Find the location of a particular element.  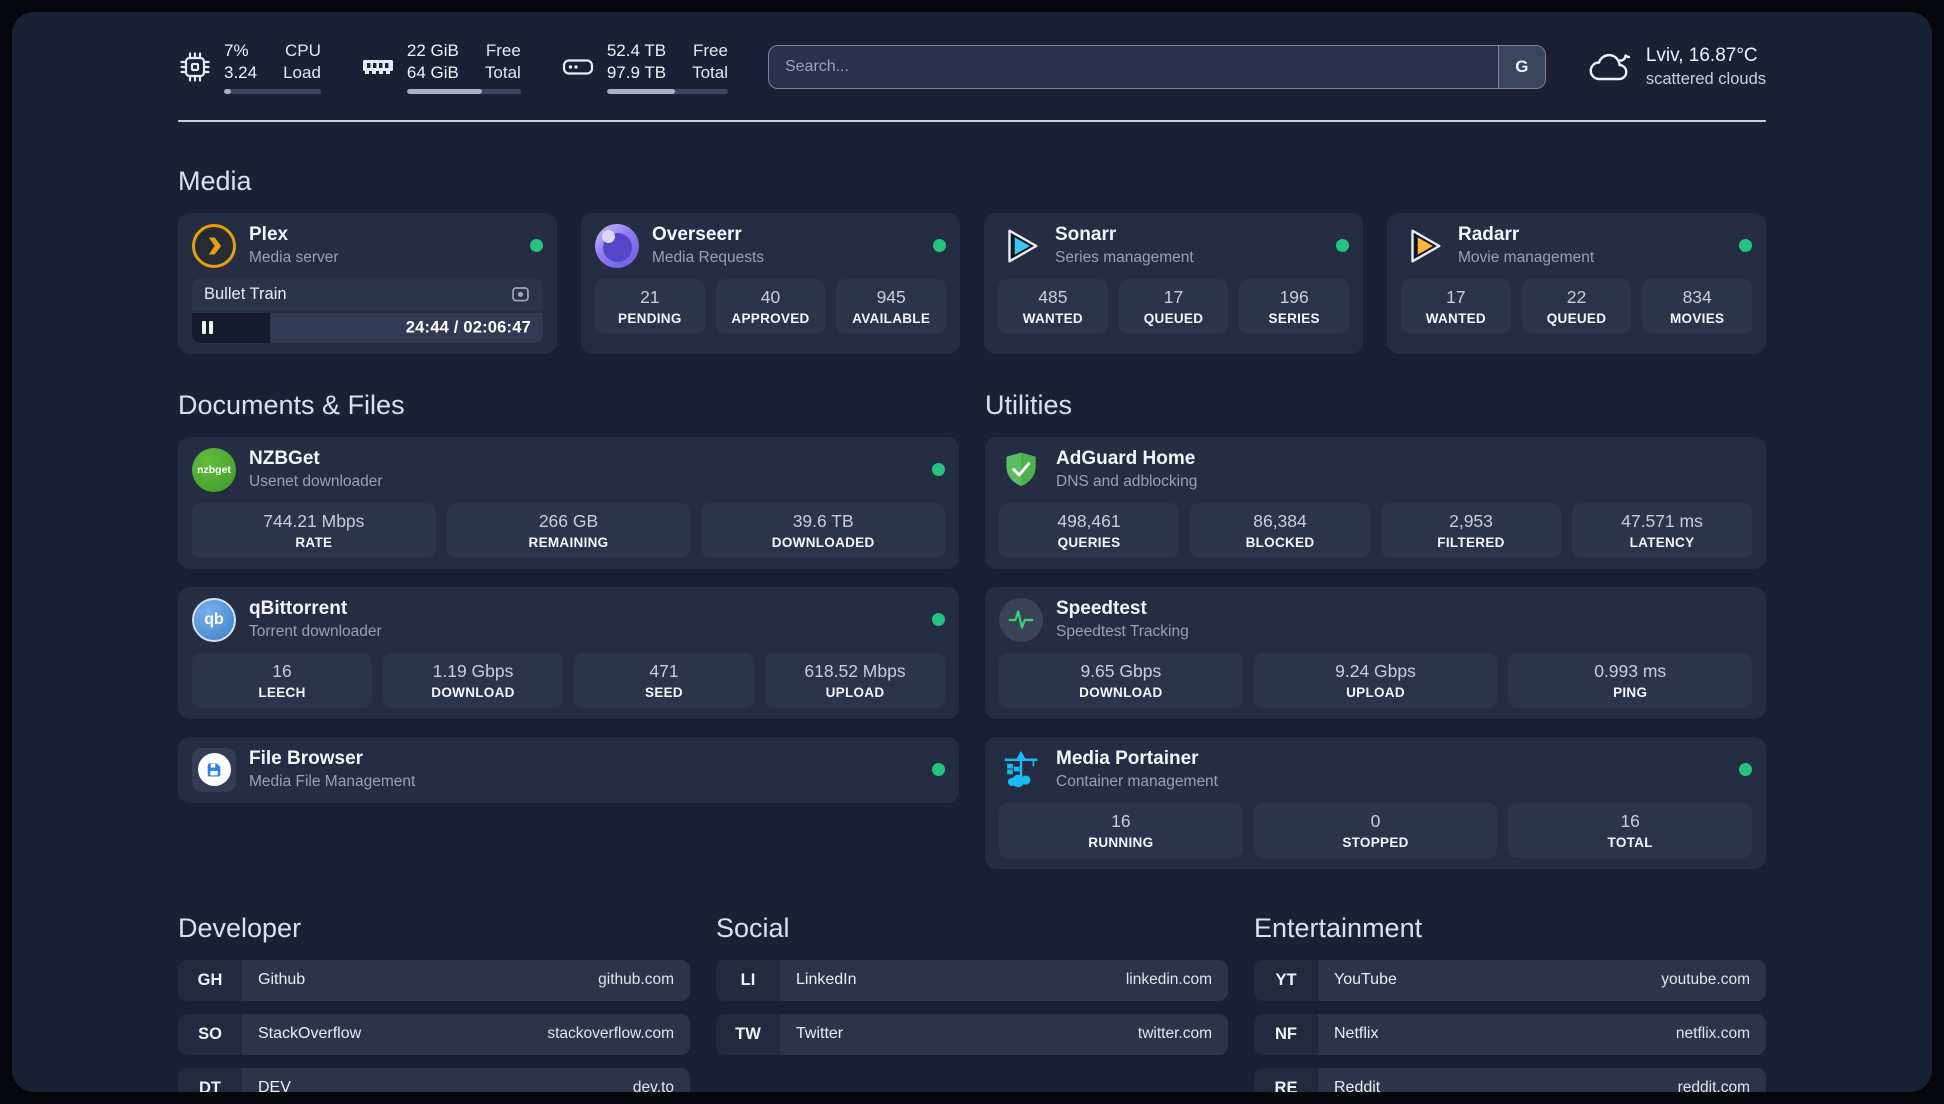

qbittorrent-icon-text: qb is located at coordinates (214, 619).